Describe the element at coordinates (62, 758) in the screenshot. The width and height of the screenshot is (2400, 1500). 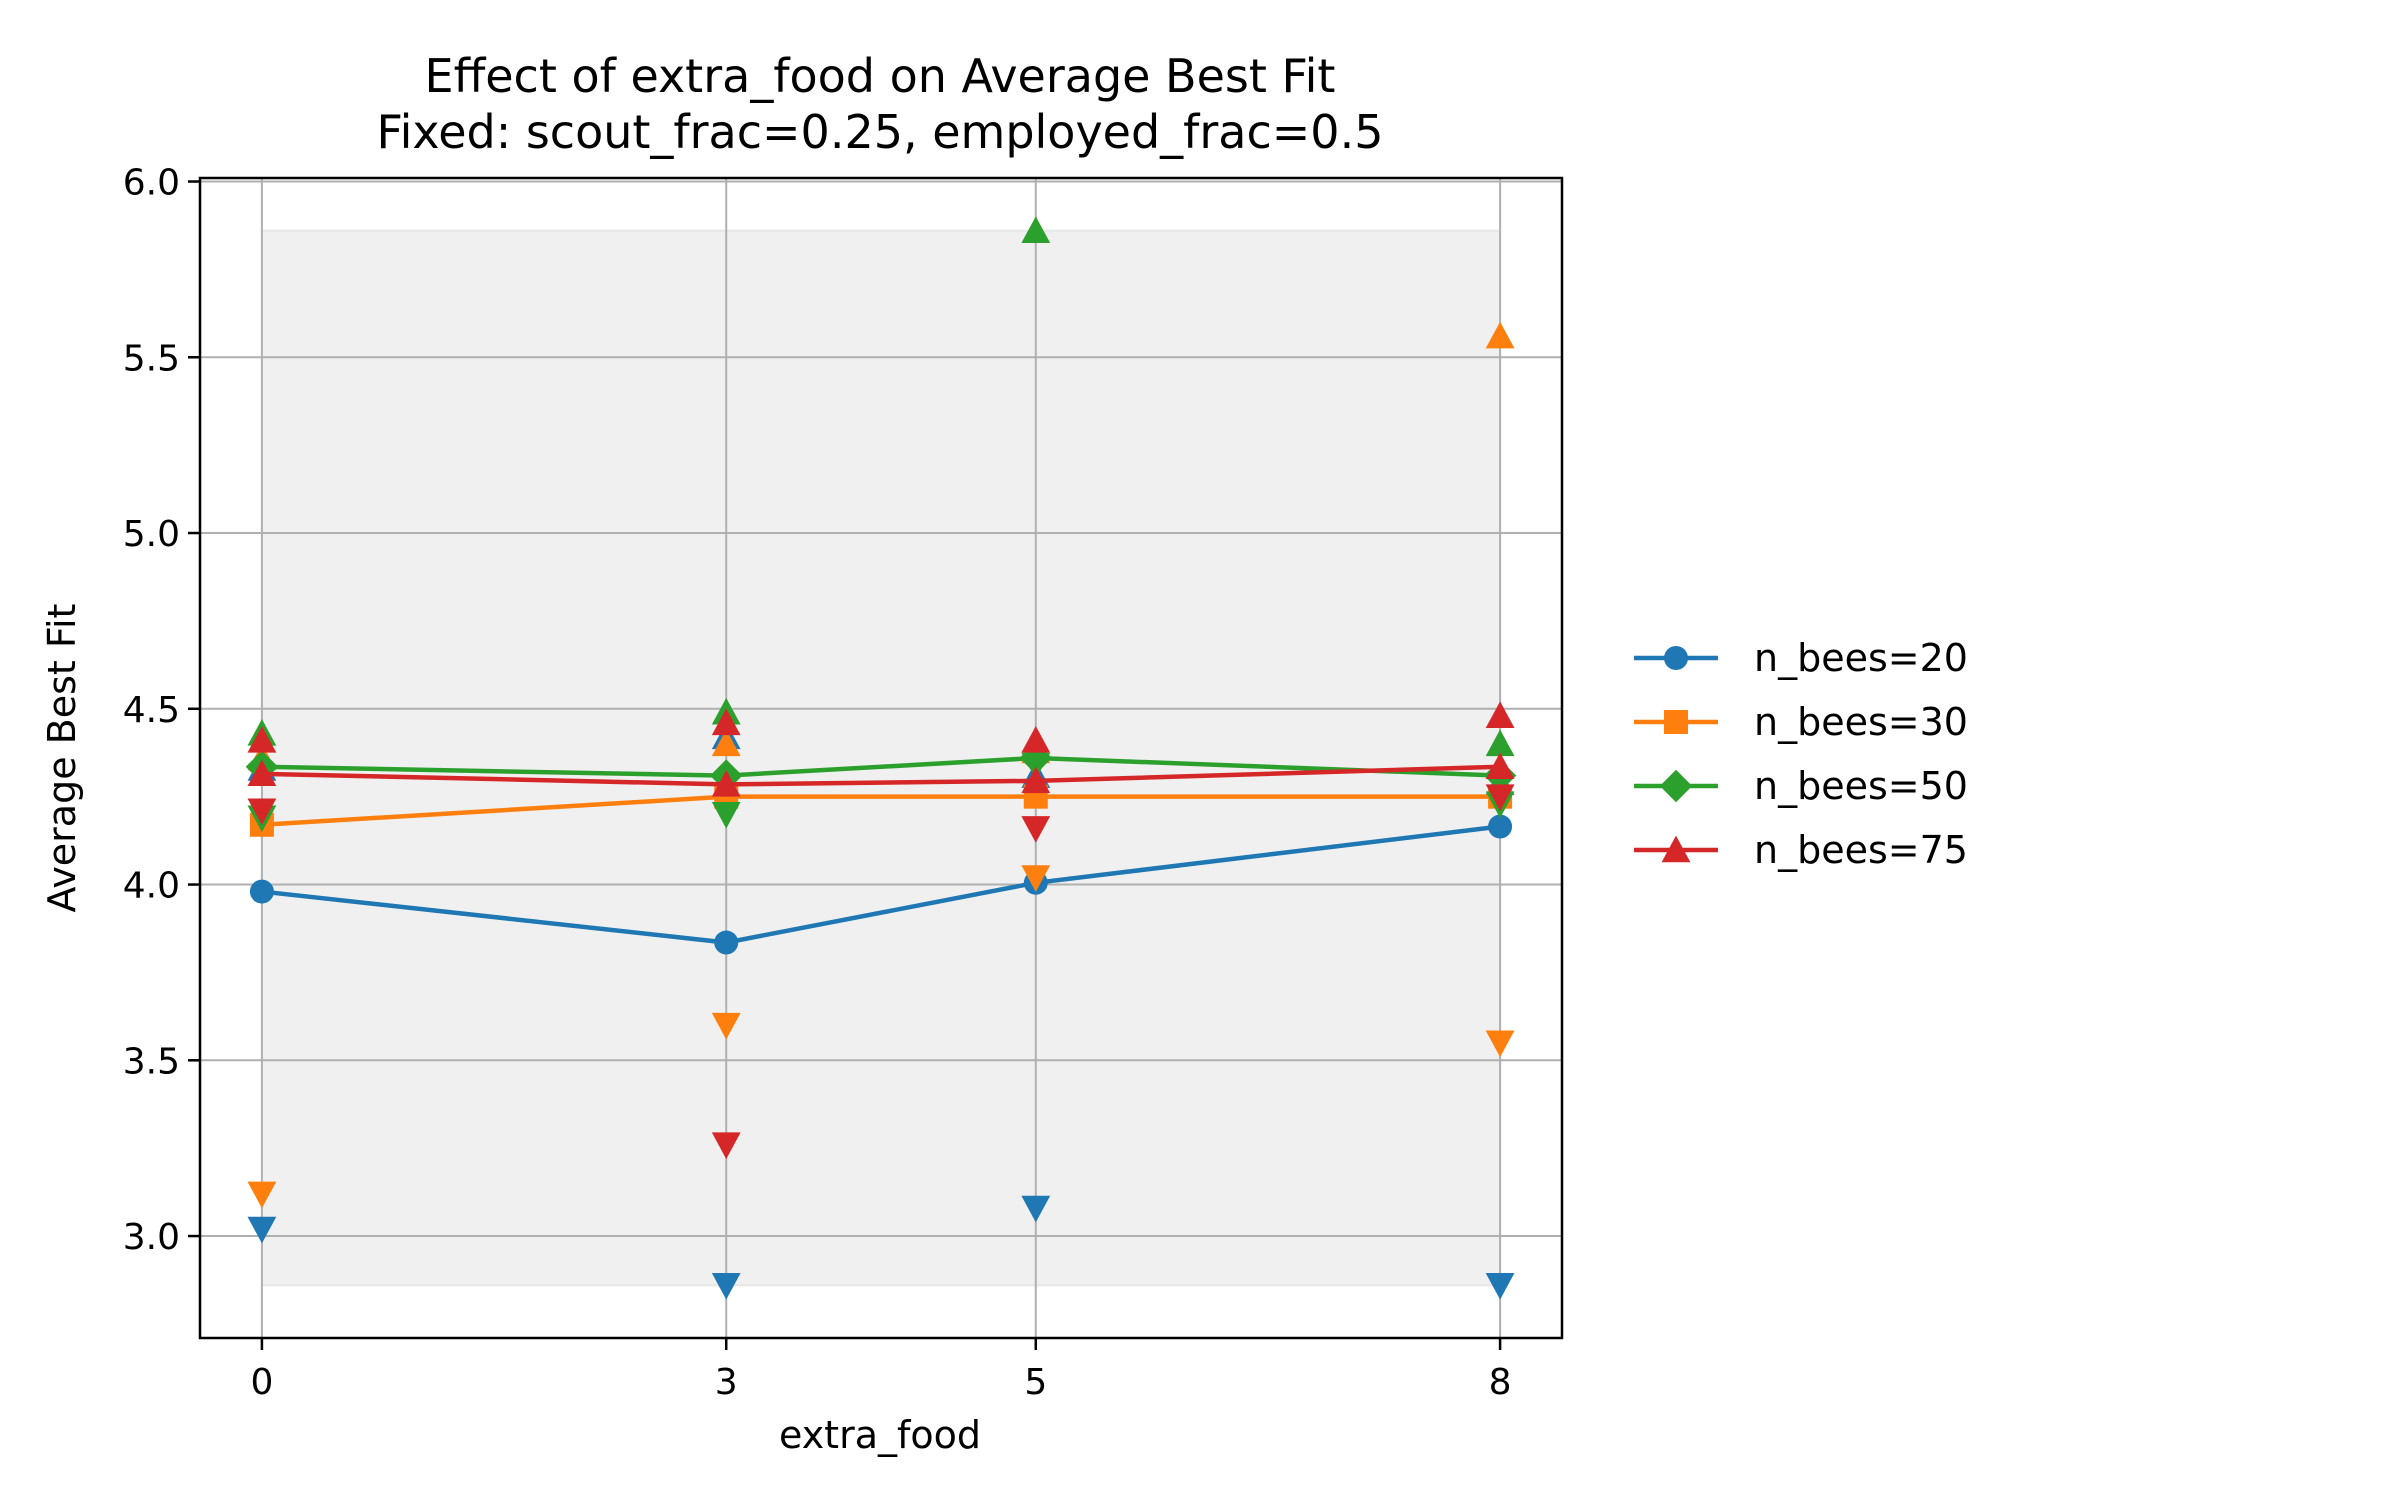
I see `y-axis-label: Average Best Fit` at that location.